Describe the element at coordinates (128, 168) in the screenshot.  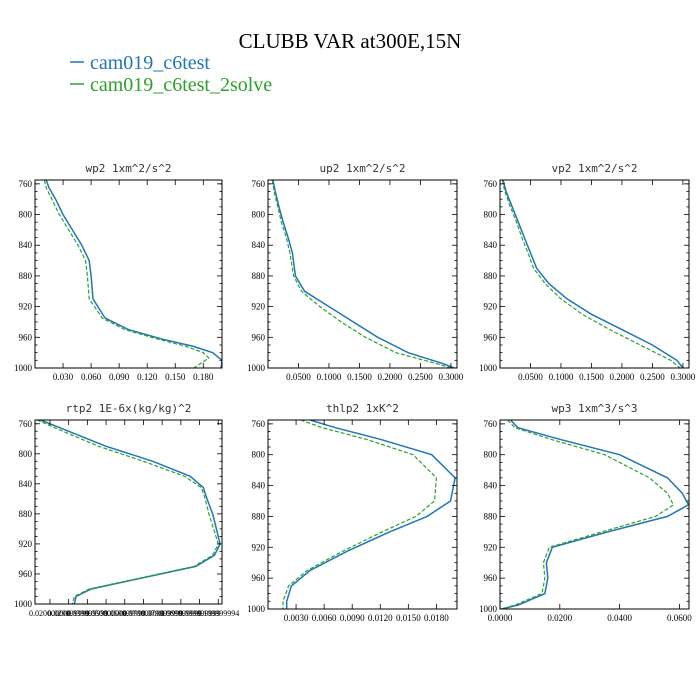
I see `panel-title-0: wp2 1xm^2/s^2` at that location.